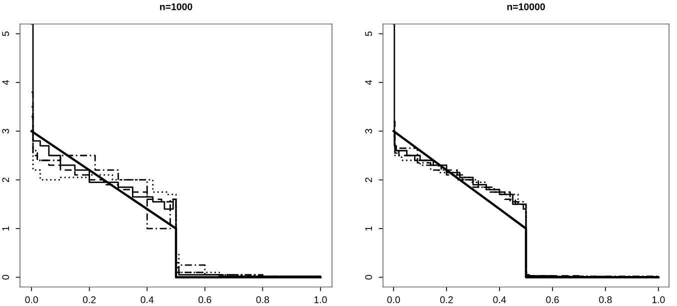  I want to click on chart-title: n=10000, so click(526, 6).